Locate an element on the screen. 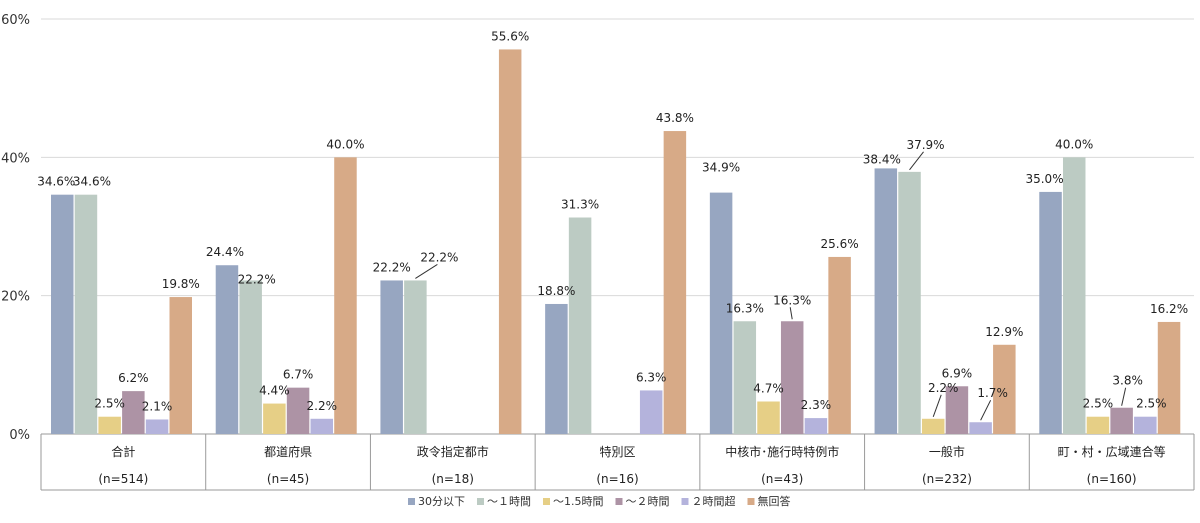 This screenshot has height=523, width=1200. legend-label: ～1.5時間 is located at coordinates (578, 501).